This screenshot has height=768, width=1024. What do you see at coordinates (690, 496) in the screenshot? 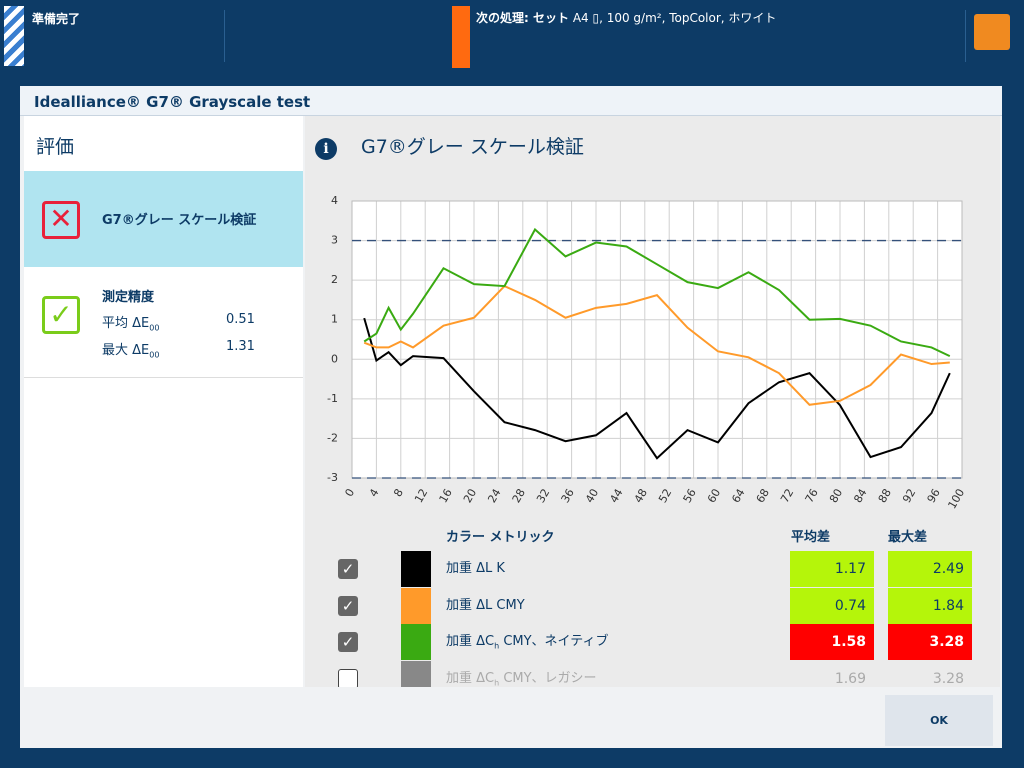
I see `x-tick-label: 56` at bounding box center [690, 496].